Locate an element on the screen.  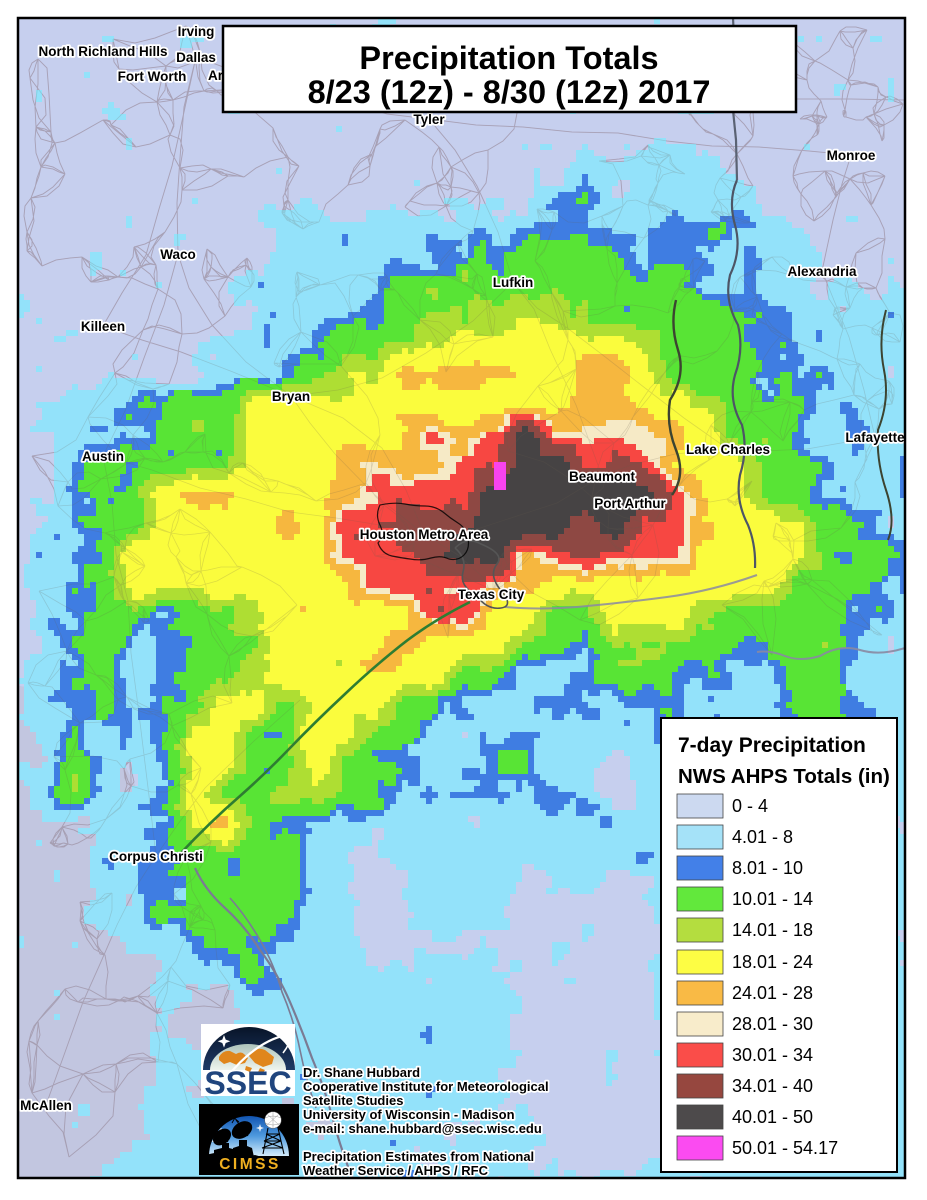
svg-text: Lafayette is located at coordinates (875, 437).